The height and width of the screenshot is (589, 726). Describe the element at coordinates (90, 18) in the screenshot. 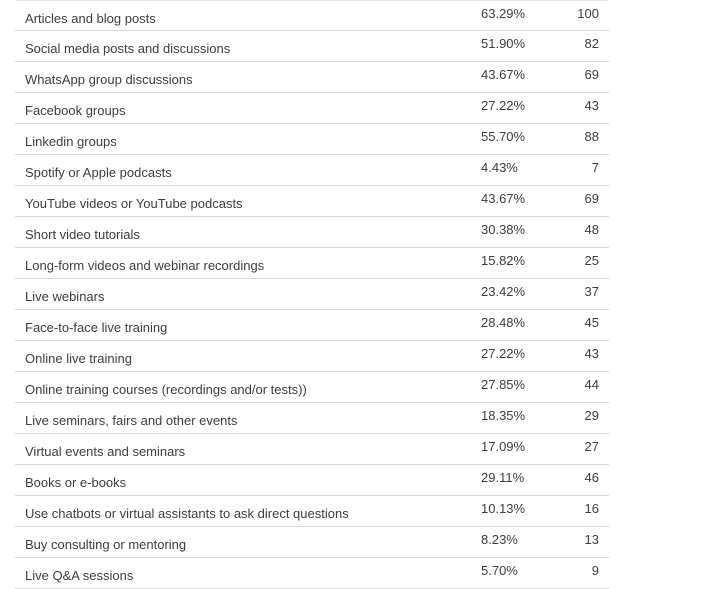

I see `row-label: Articles and blog posts` at that location.